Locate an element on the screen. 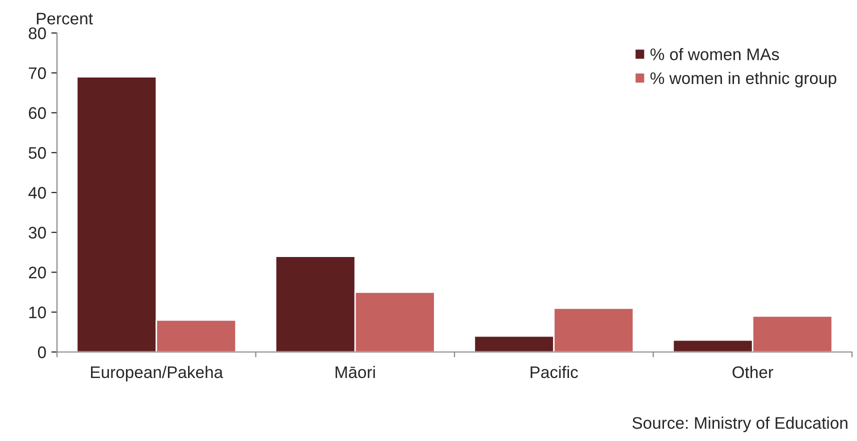 The height and width of the screenshot is (441, 857). y-tick-label: 40 is located at coordinates (37, 192).